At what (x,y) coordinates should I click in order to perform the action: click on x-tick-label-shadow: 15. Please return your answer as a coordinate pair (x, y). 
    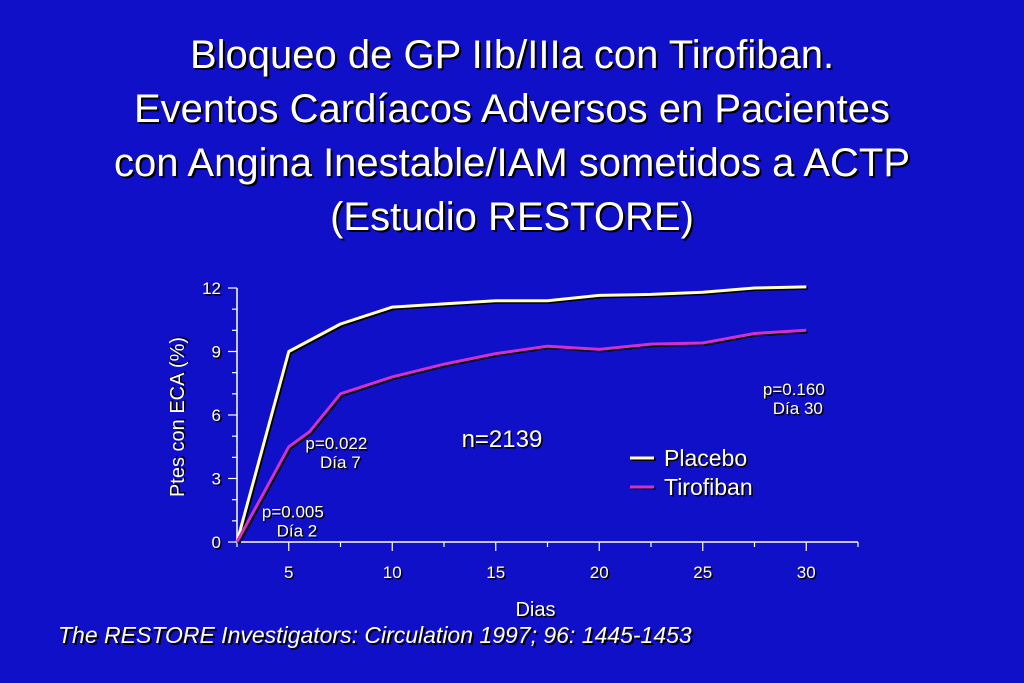
    Looking at the image, I should click on (497, 574).